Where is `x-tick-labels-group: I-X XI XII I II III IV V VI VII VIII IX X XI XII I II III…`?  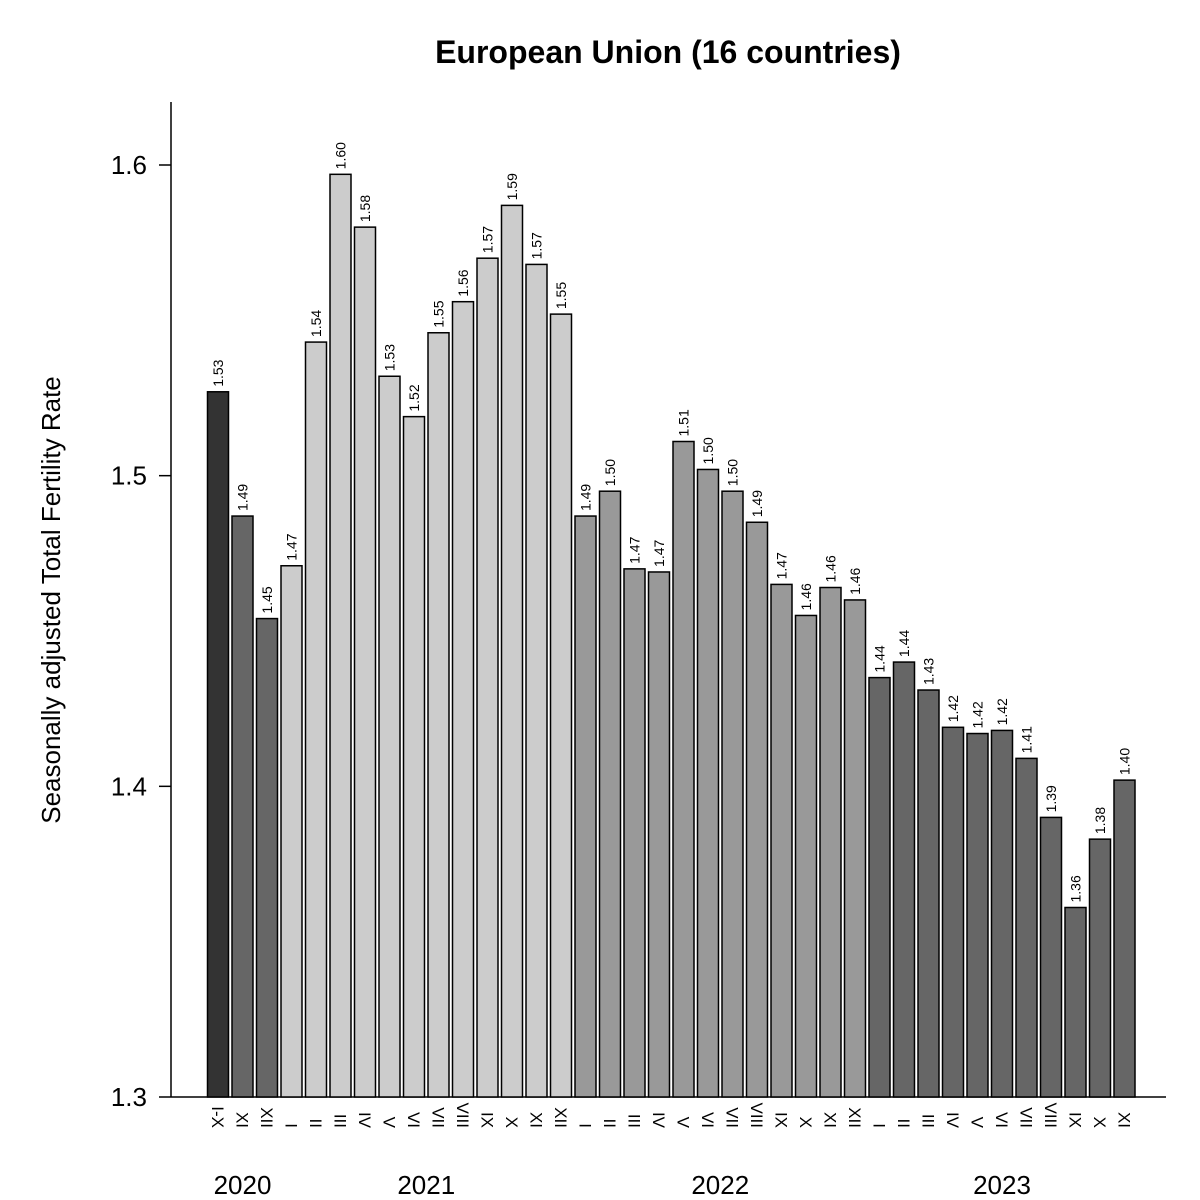
x-tick-labels-group: I-X XI XII I II III IV V VI VII VIII IX X XI XII I II III… is located at coordinates (671, 1115).